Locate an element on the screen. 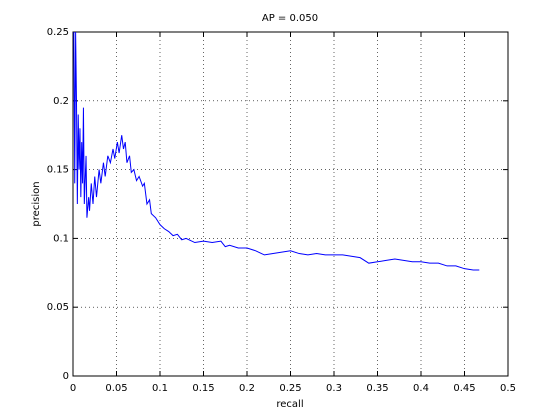 This screenshot has height=420, width=560. y-axis-label: precision is located at coordinates (36, 203).